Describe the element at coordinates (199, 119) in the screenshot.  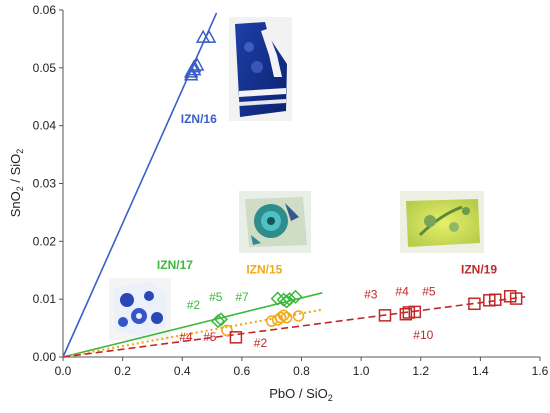
I see `group-label: IZN/16` at that location.